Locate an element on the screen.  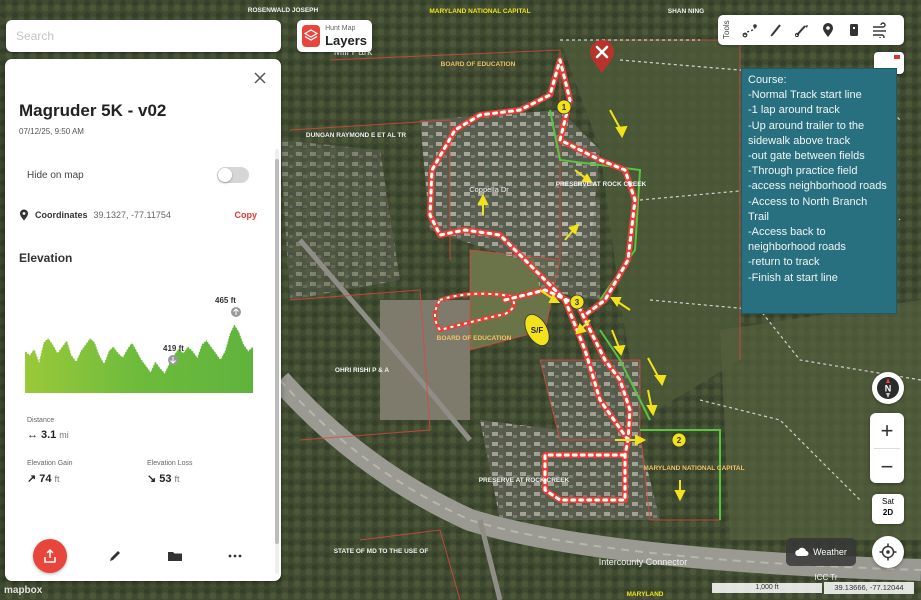
zoom-in-button: + is located at coordinates (887, 430).